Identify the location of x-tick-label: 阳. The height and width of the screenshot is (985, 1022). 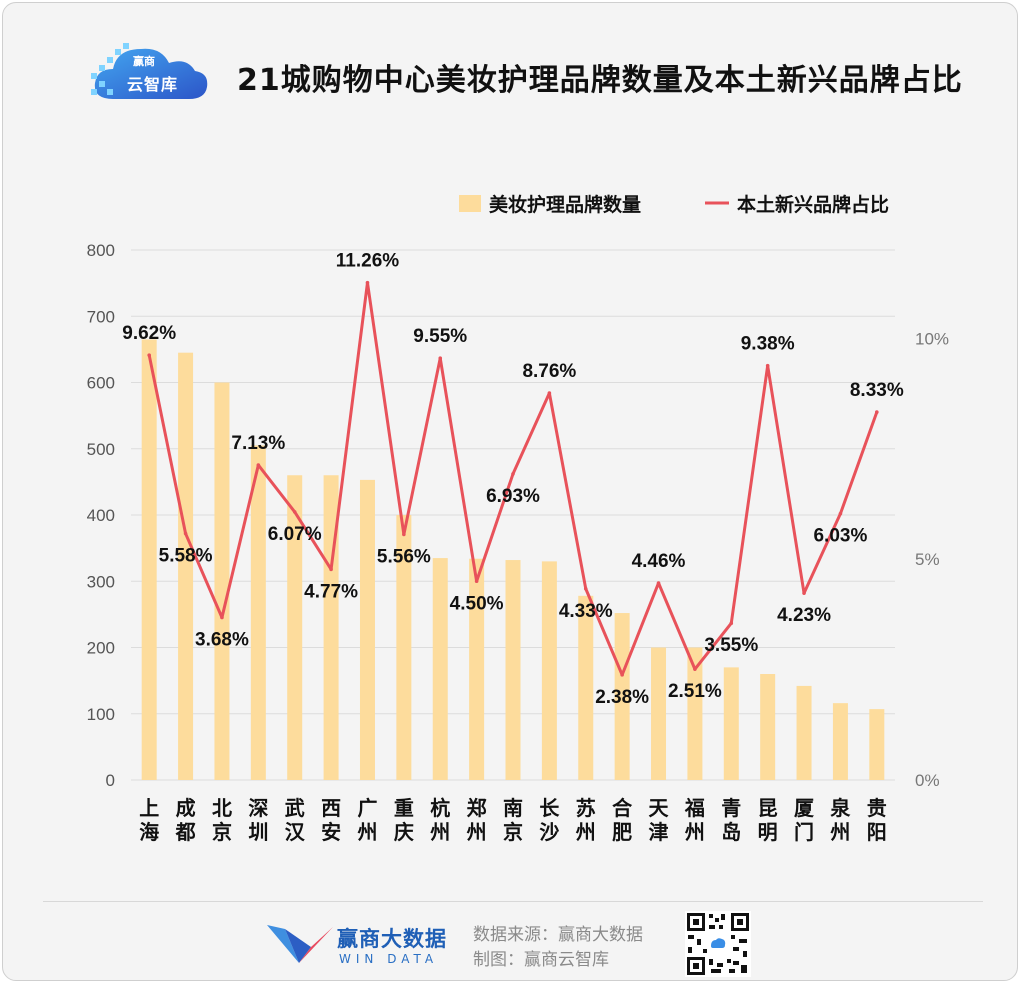
(877, 832).